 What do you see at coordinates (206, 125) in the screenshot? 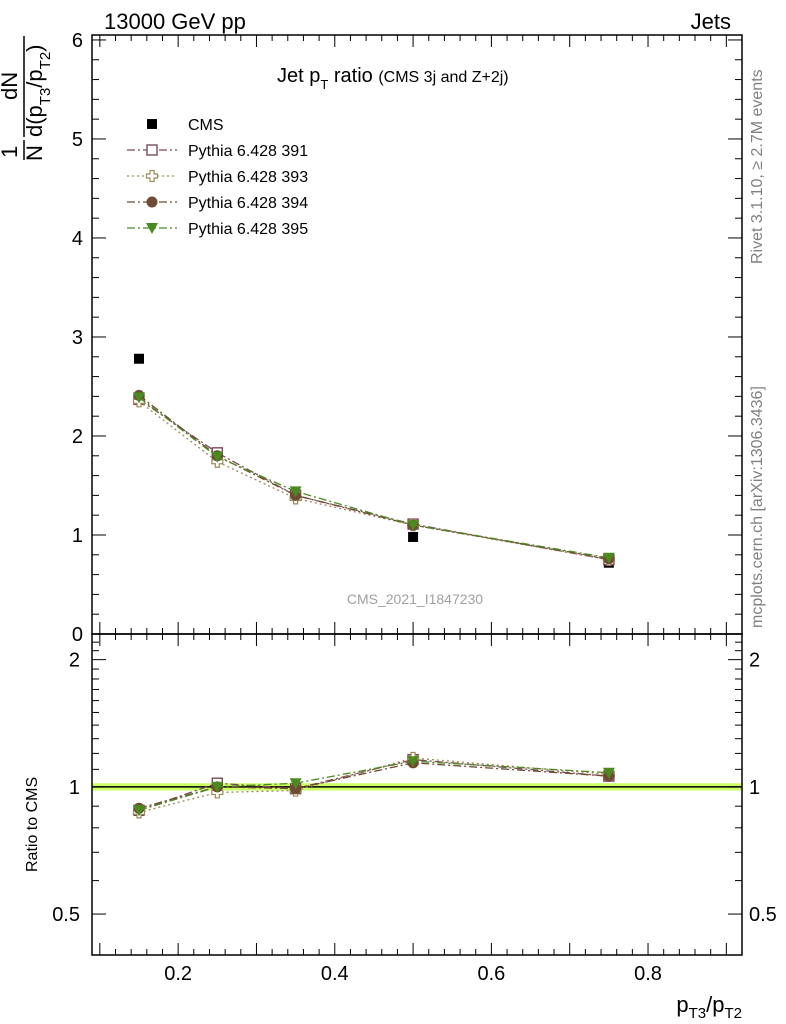
I see `legend-label: CMS` at bounding box center [206, 125].